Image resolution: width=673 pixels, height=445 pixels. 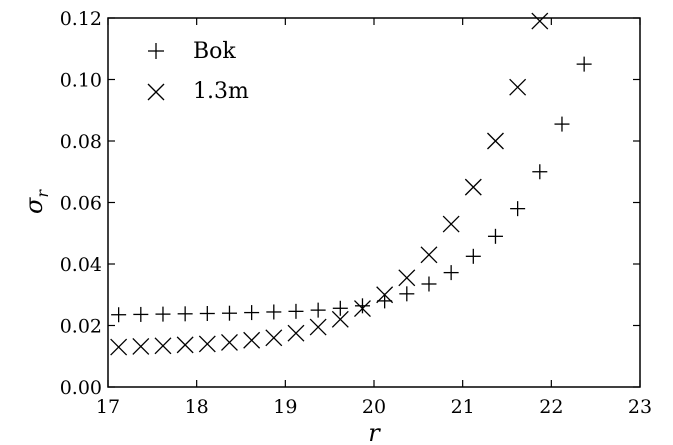 I want to click on x-tick-label: 23, so click(x=640, y=407).